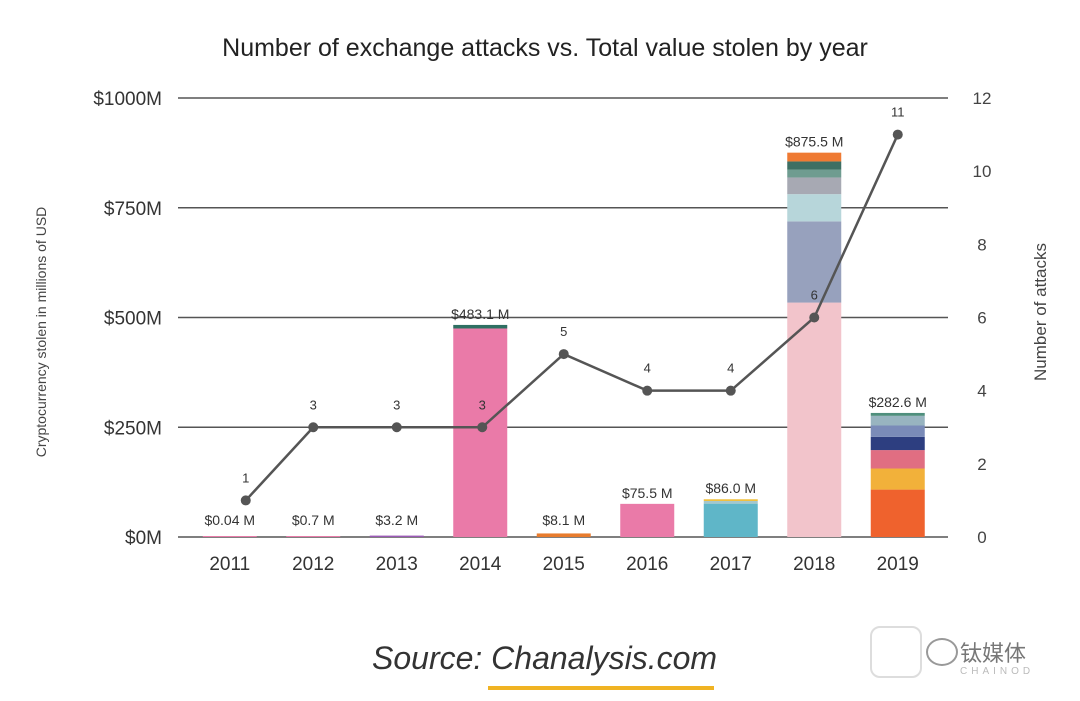 This screenshot has width=1080, height=701. What do you see at coordinates (647, 564) in the screenshot?
I see `x-tick-2016: 2016` at bounding box center [647, 564].